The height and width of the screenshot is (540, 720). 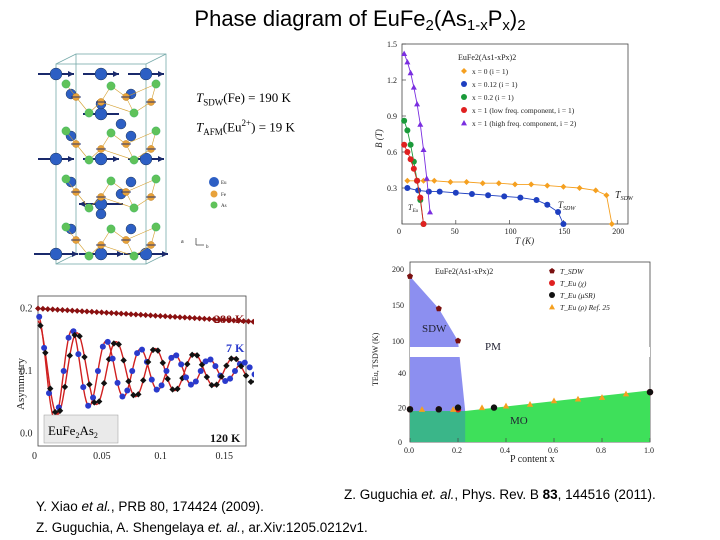 What do you see at coordinates (464, 271) in the screenshot?
I see `chart2-title: EuFe2(As1-xPx)2` at bounding box center [464, 271].